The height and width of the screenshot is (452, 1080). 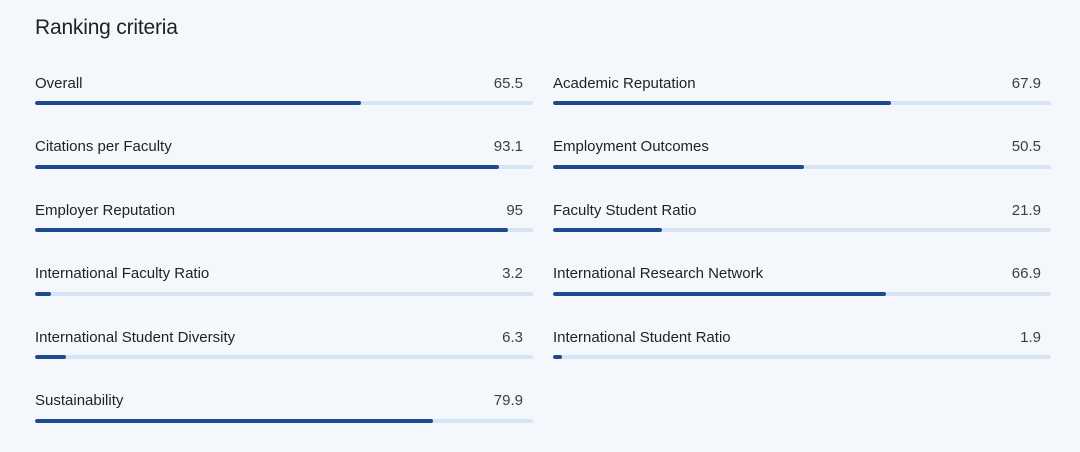 What do you see at coordinates (624, 83) in the screenshot?
I see `metric-label: Academic Reputation` at bounding box center [624, 83].